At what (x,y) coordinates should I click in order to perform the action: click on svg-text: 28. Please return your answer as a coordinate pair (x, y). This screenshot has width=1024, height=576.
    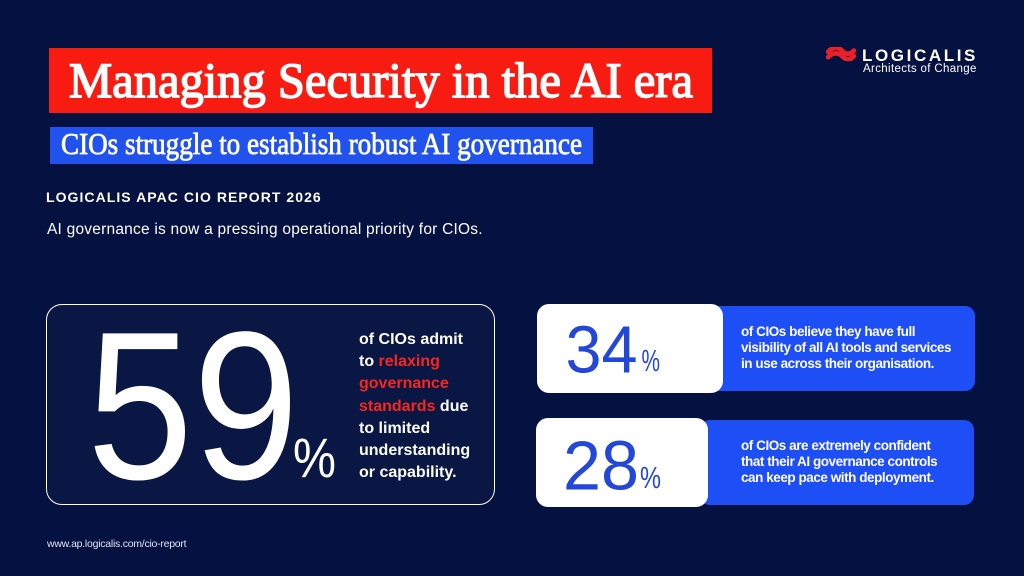
    Looking at the image, I should click on (601, 466).